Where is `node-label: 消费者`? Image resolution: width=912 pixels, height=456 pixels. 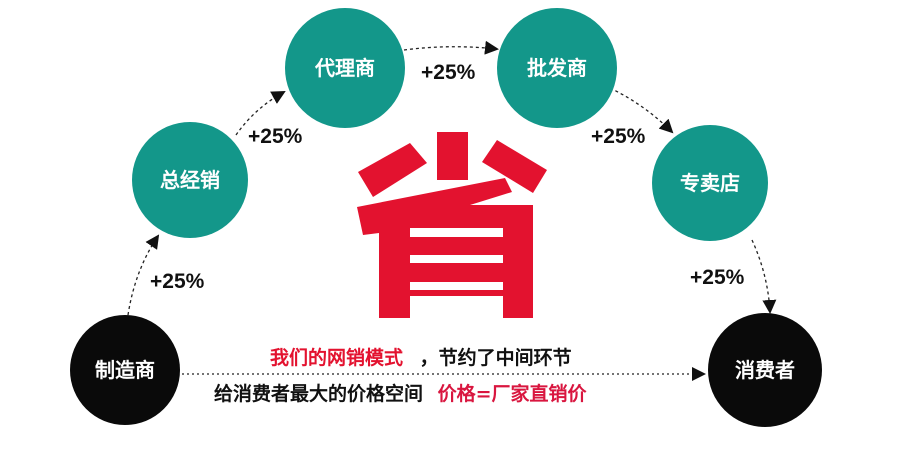 node-label: 消费者 is located at coordinates (765, 370).